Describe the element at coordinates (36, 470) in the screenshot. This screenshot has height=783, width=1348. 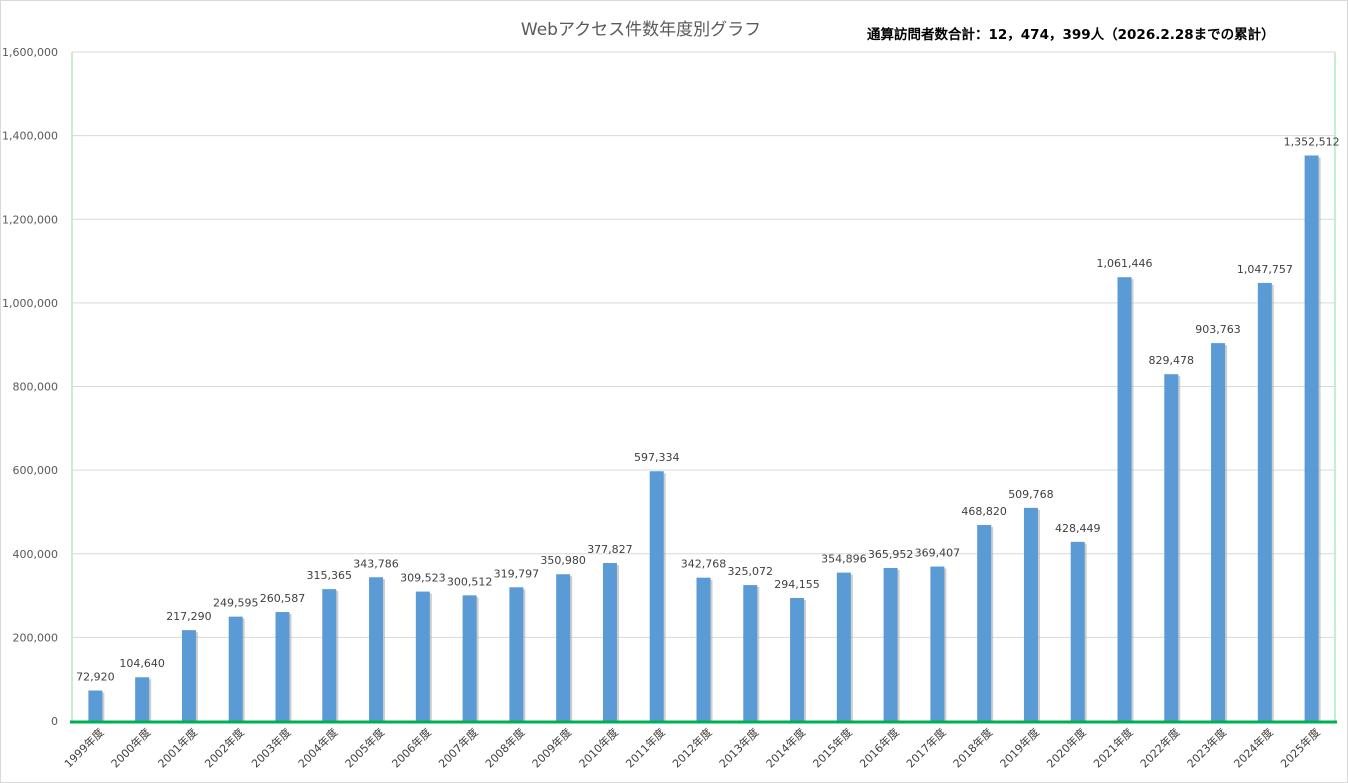
I see `y-tick-label: 600,000` at that location.